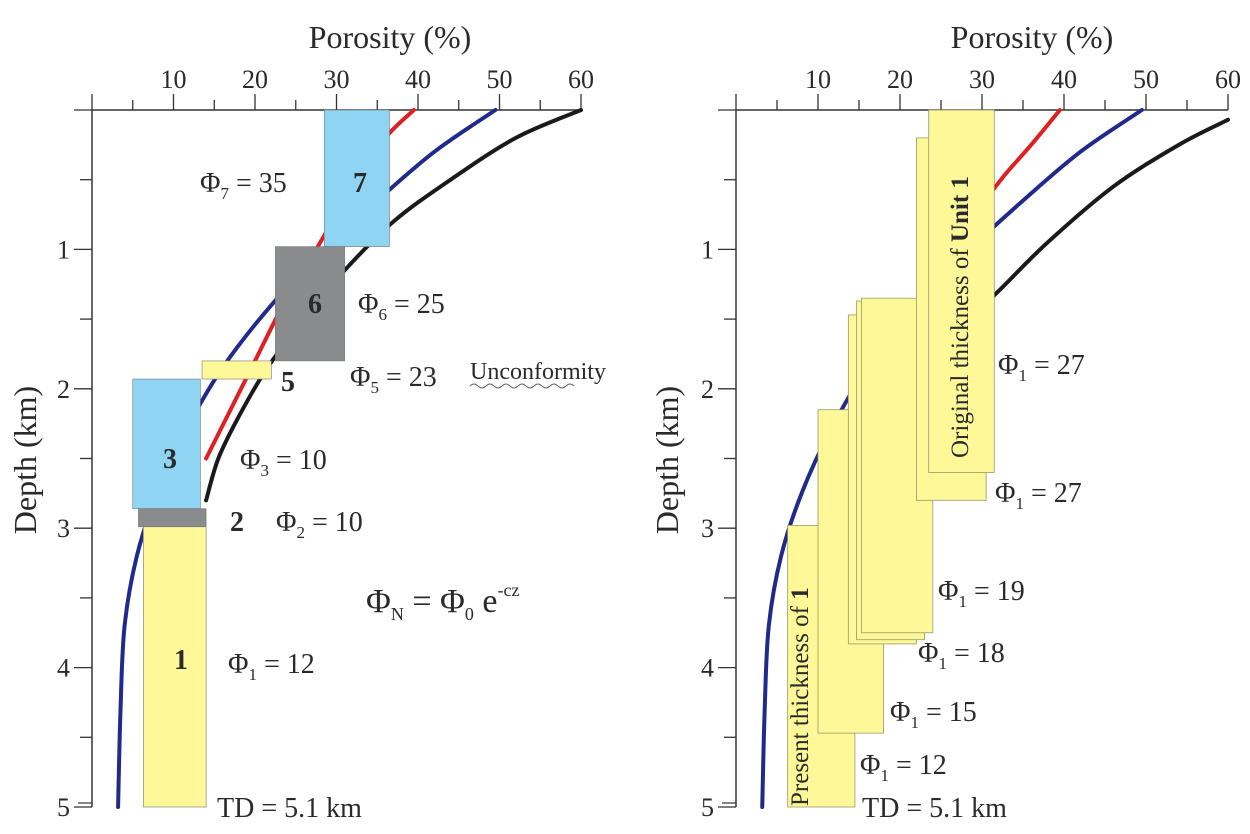  What do you see at coordinates (1025, 152) in the screenshot?
I see `right-red-compaction-curve` at bounding box center [1025, 152].